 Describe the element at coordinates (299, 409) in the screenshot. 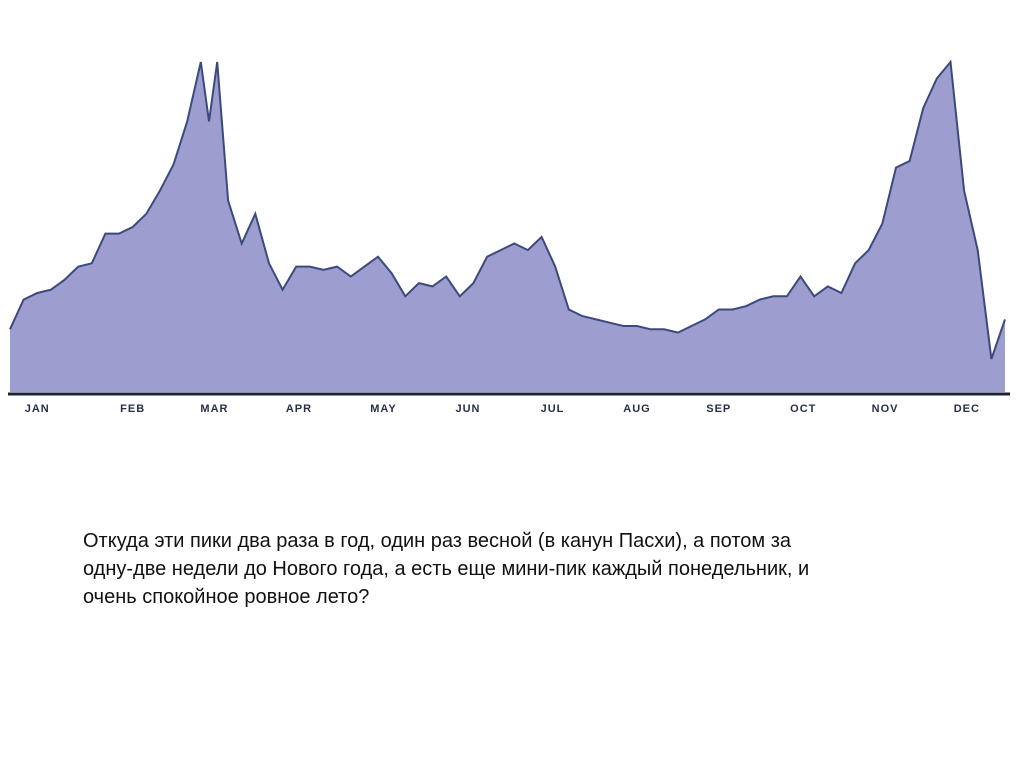

I see `x-tick-label: APR` at that location.